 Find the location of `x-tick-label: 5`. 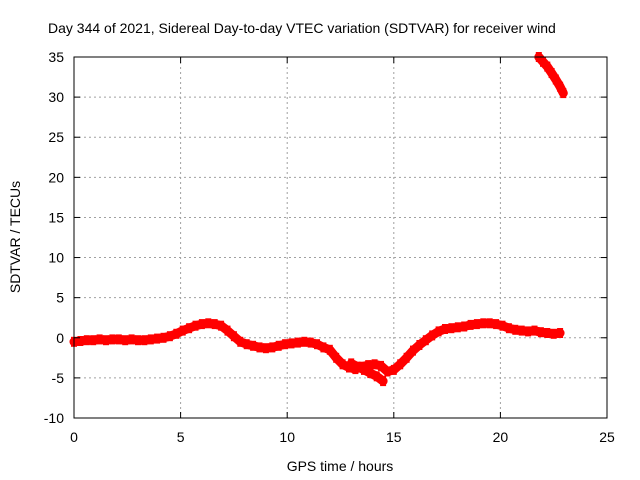

x-tick-label: 5 is located at coordinates (181, 437).